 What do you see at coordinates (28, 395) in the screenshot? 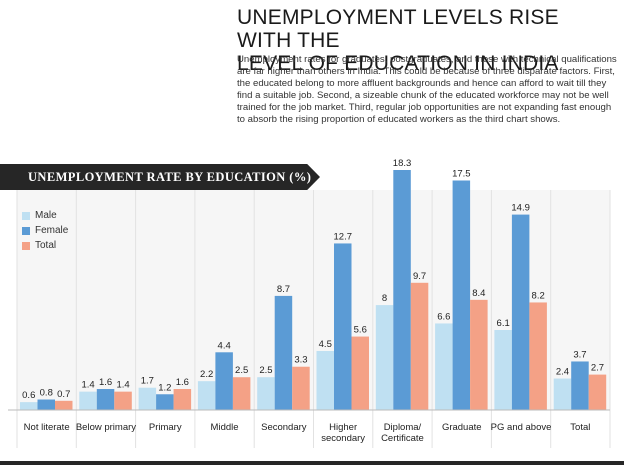
I see `data-label: 0.6` at bounding box center [28, 395].